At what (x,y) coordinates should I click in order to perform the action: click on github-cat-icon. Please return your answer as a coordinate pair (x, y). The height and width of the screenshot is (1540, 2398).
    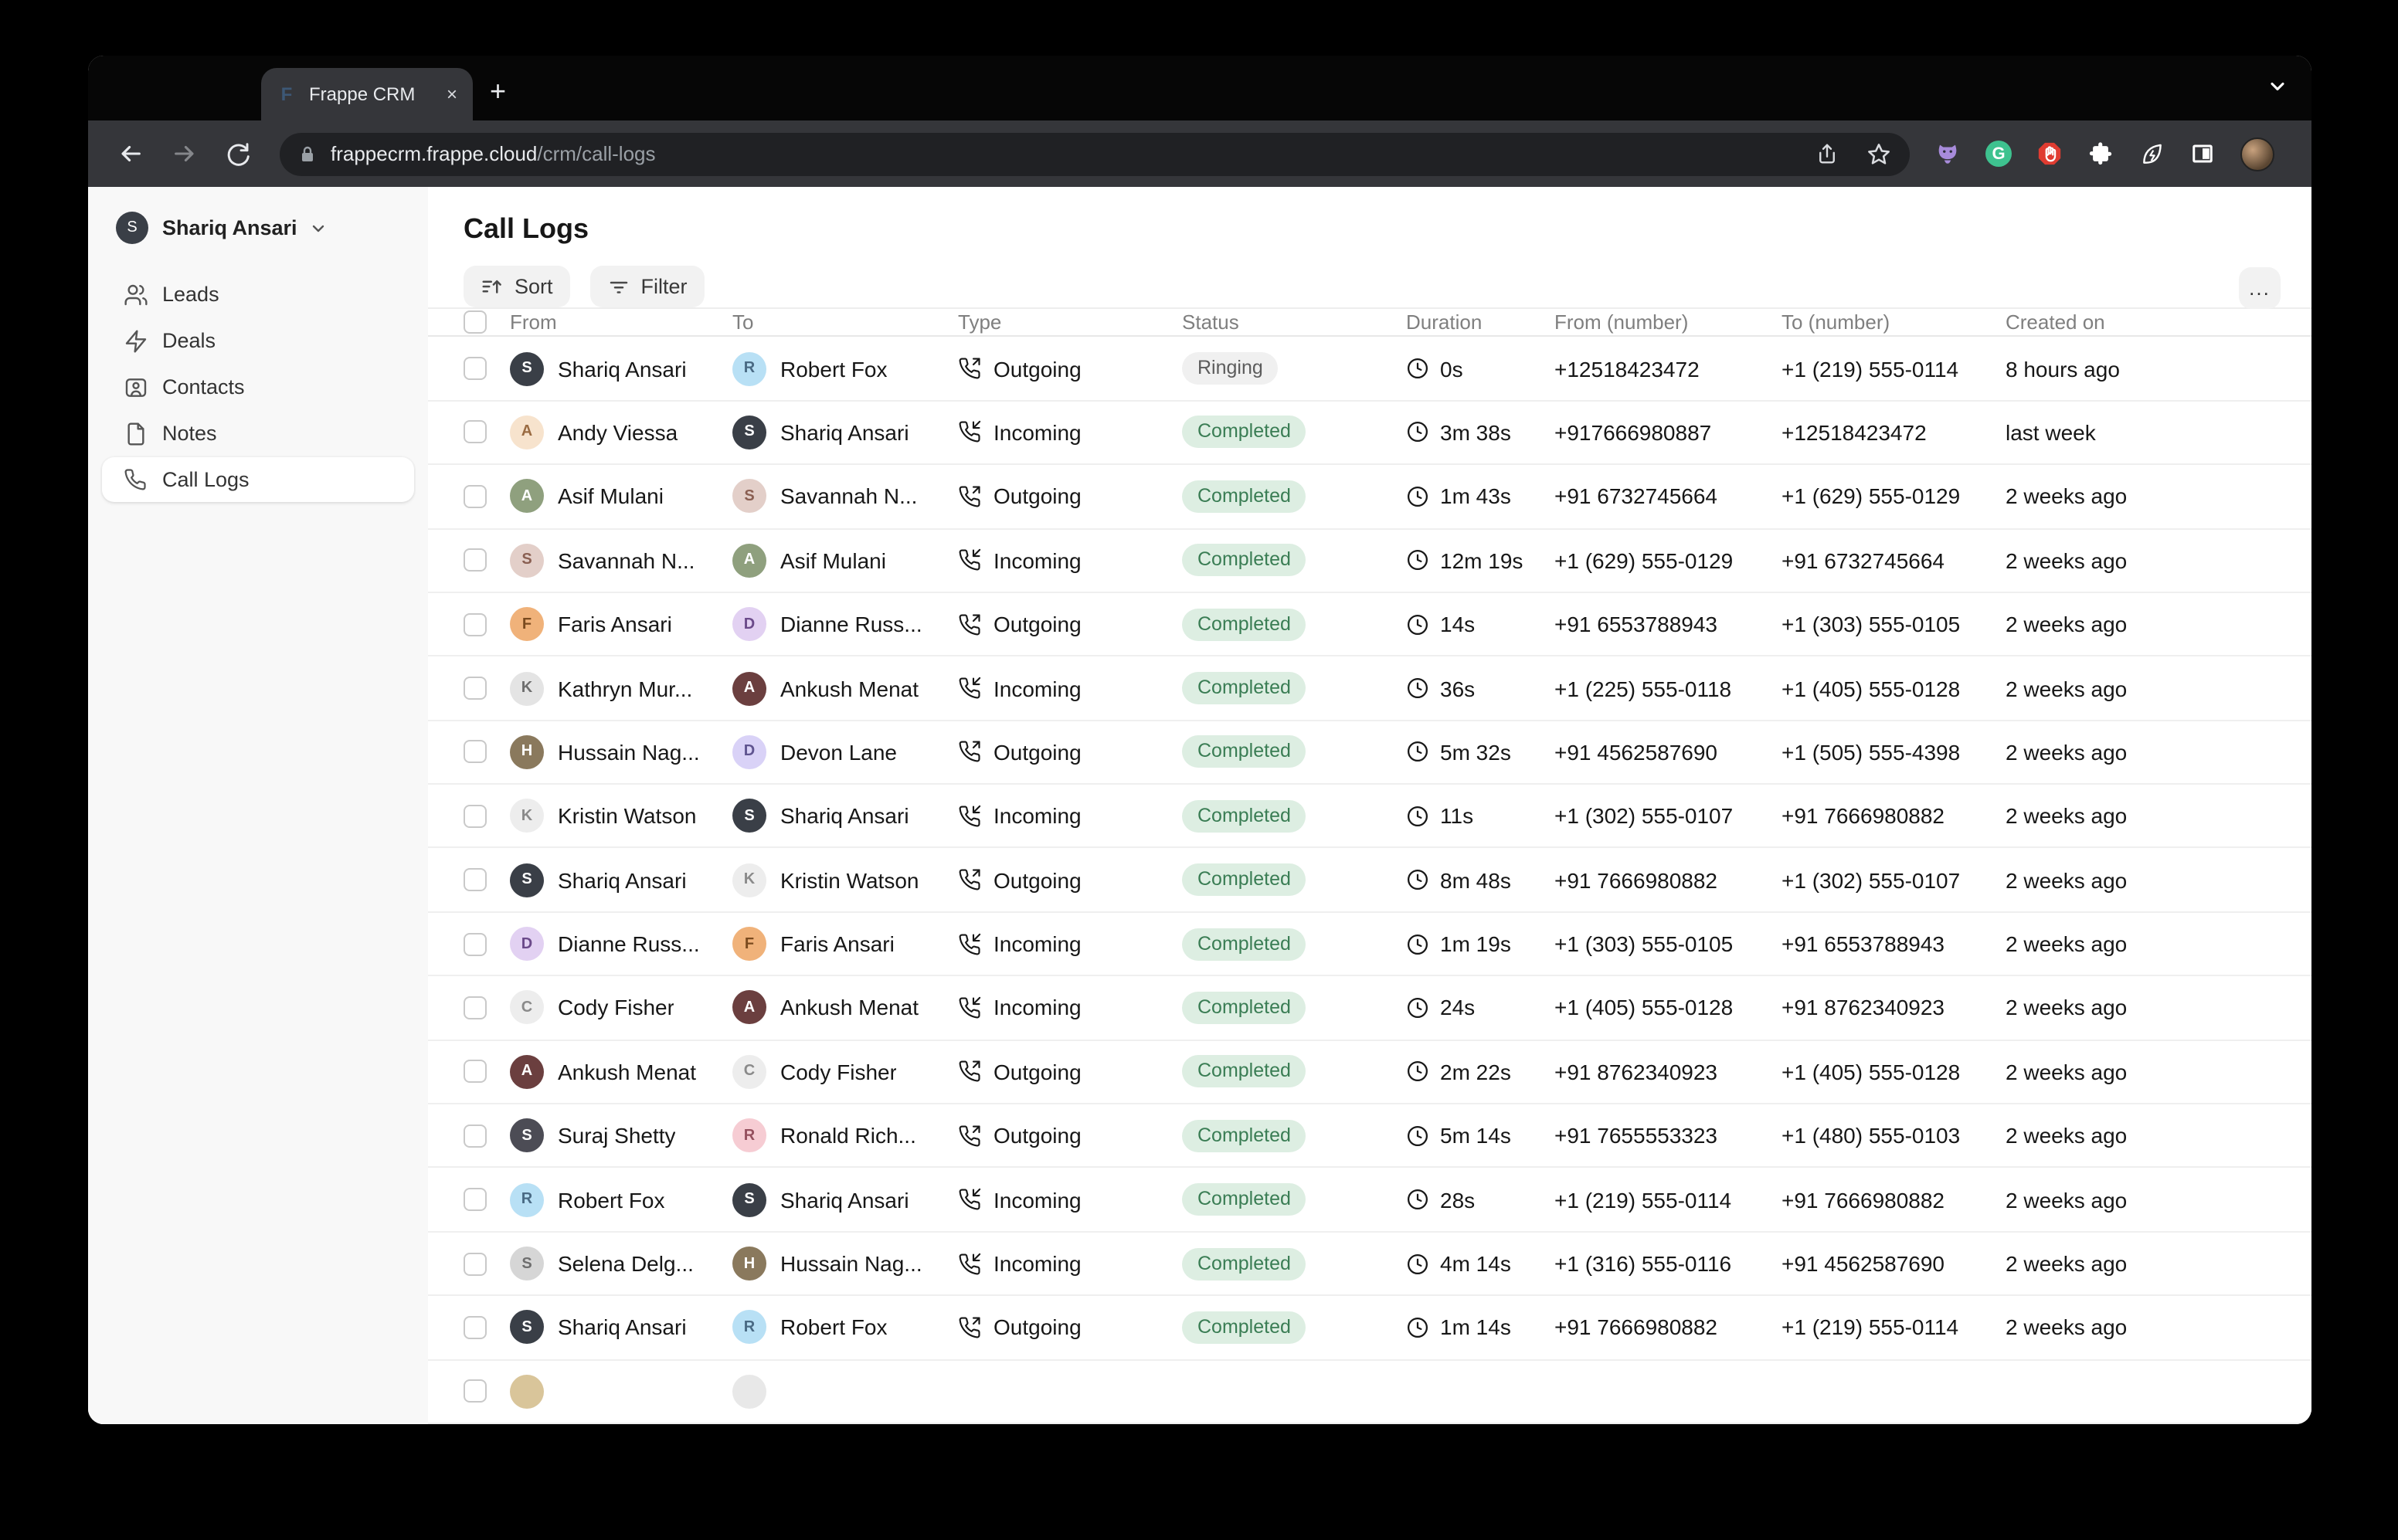
    Looking at the image, I should click on (1947, 154).